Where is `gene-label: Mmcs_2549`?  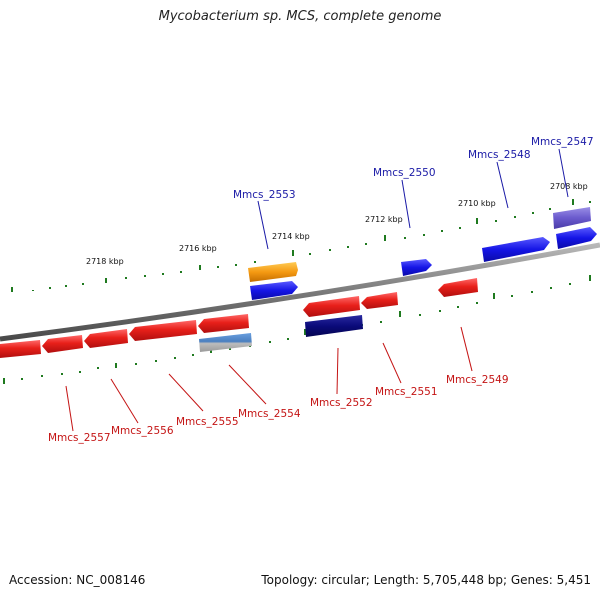
gene-label: Mmcs_2549 is located at coordinates (477, 380).